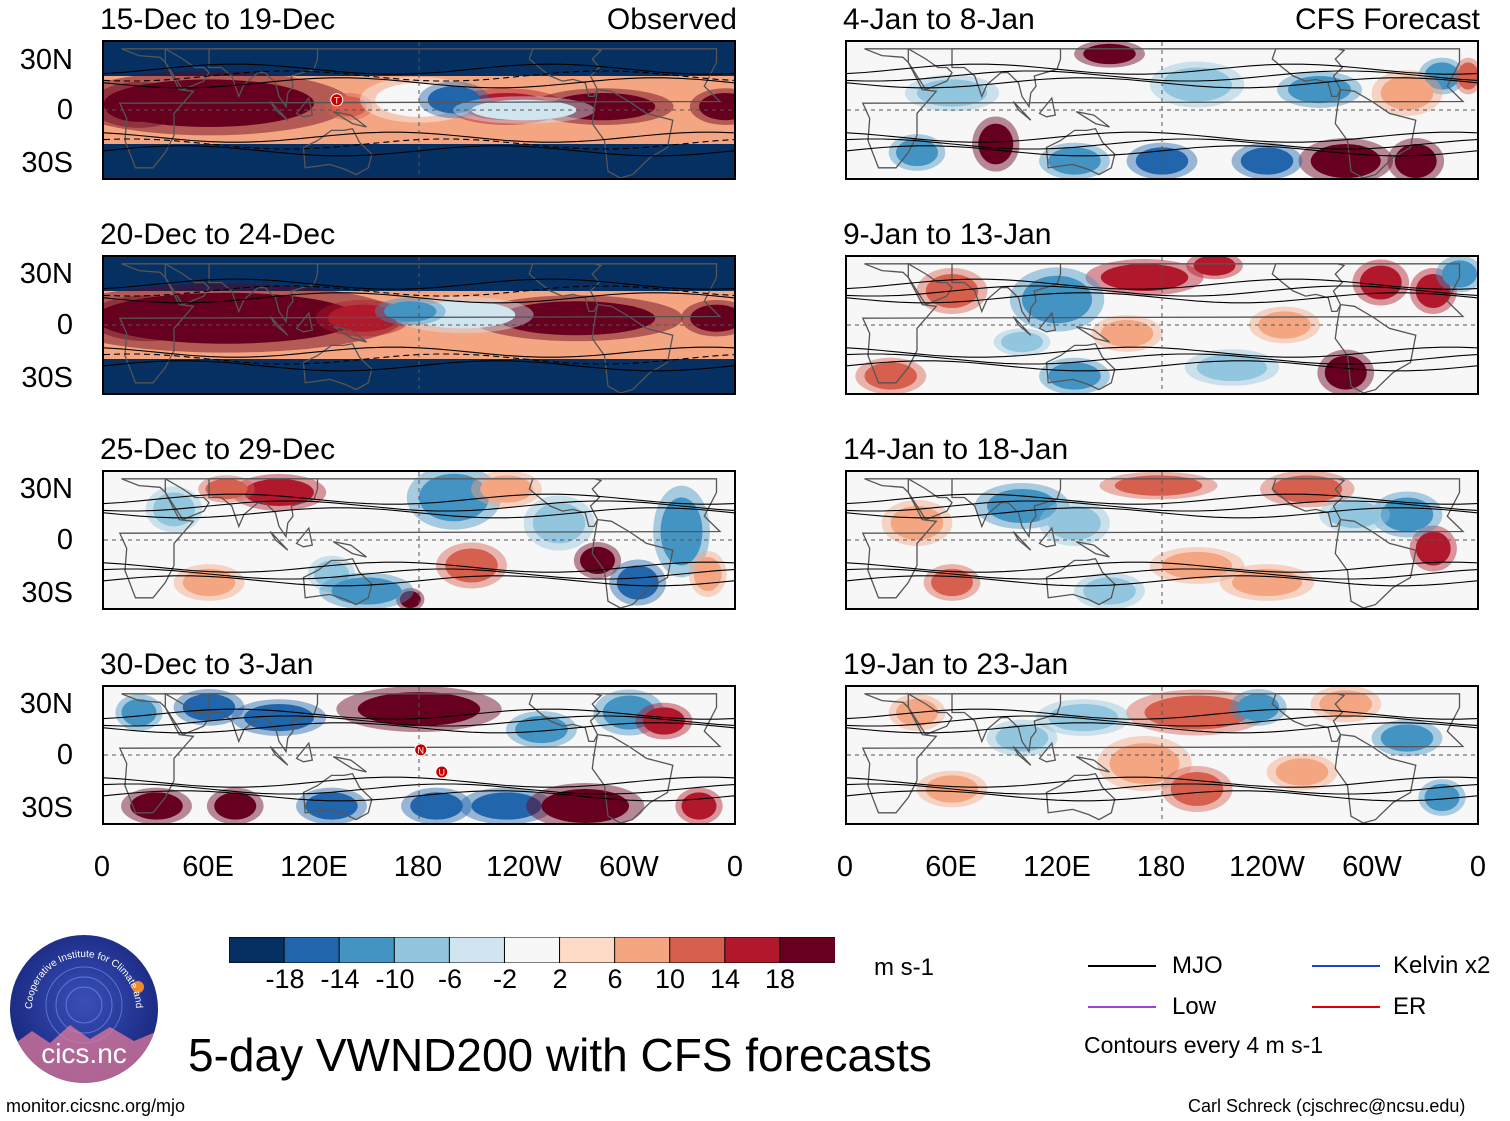  I want to click on colorbar-tick-label: -10, so click(395, 979).